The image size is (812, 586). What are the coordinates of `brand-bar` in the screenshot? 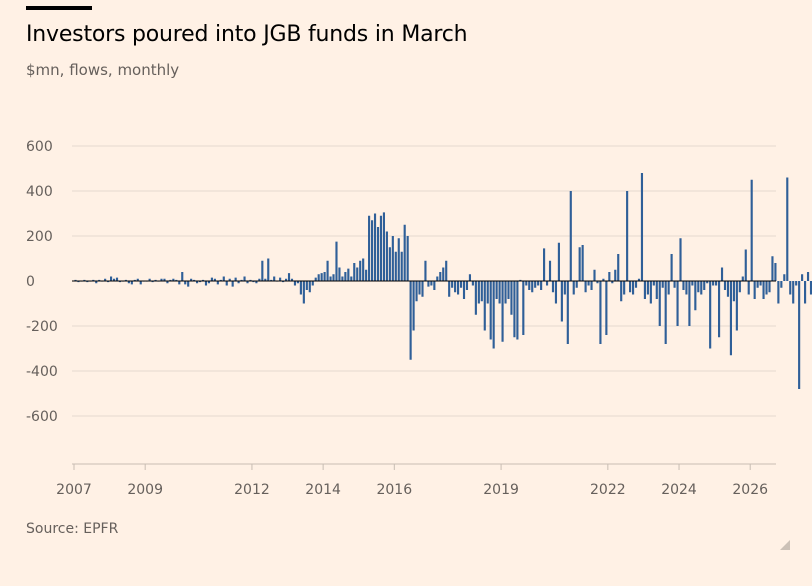 It's located at (59, 8).